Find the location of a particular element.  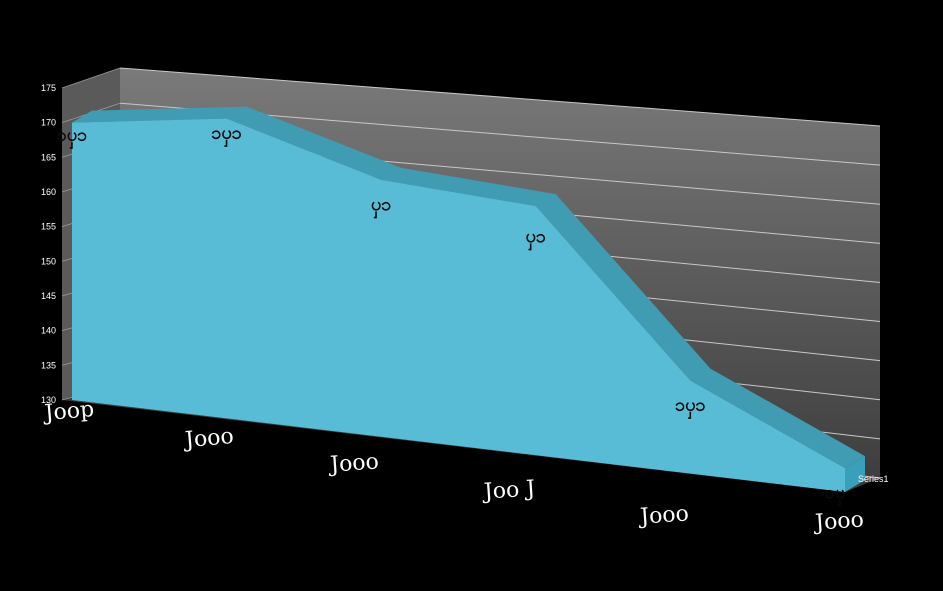

side-grid-line is located at coordinates (91, 78).